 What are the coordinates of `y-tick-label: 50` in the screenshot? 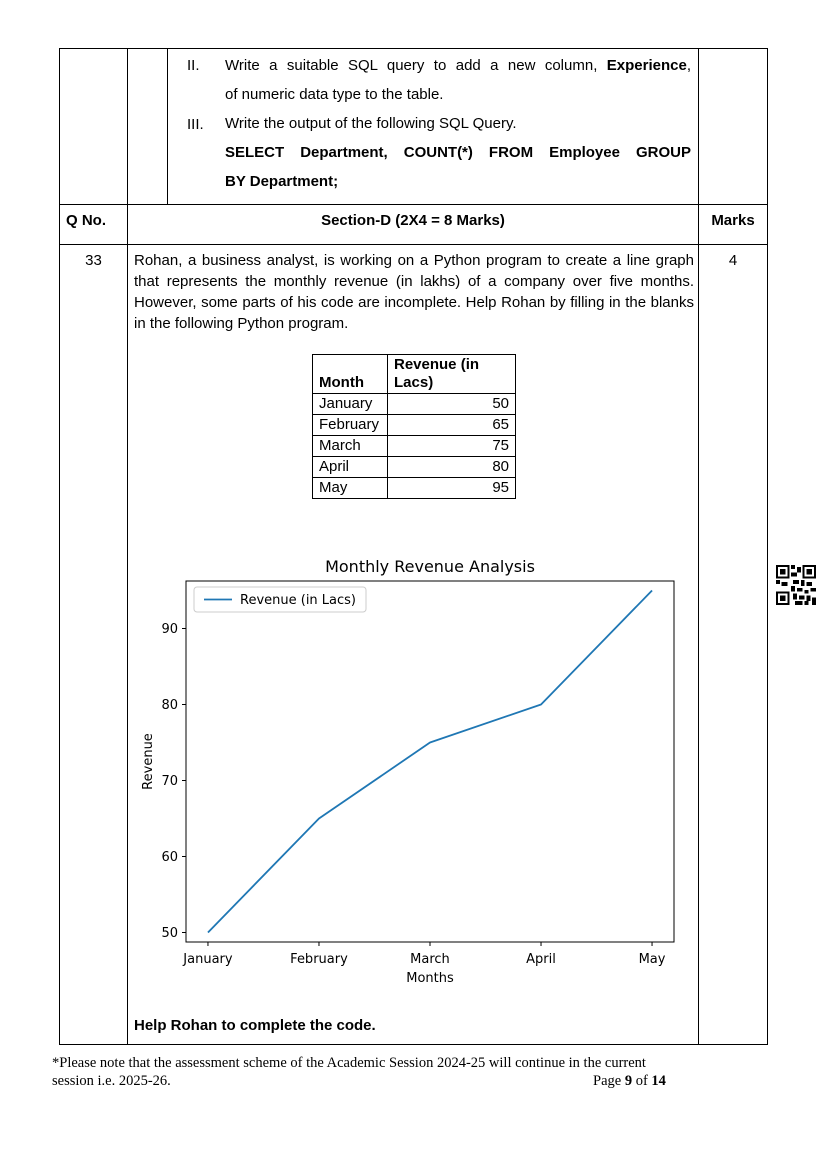 It's located at (169, 933).